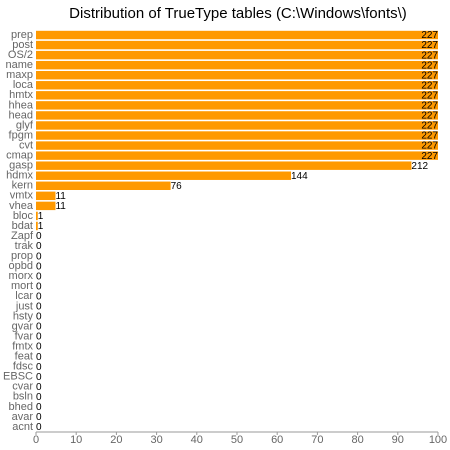 The width and height of the screenshot is (450, 450). What do you see at coordinates (19, 75) in the screenshot?
I see `y-tick-label: maxp` at bounding box center [19, 75].